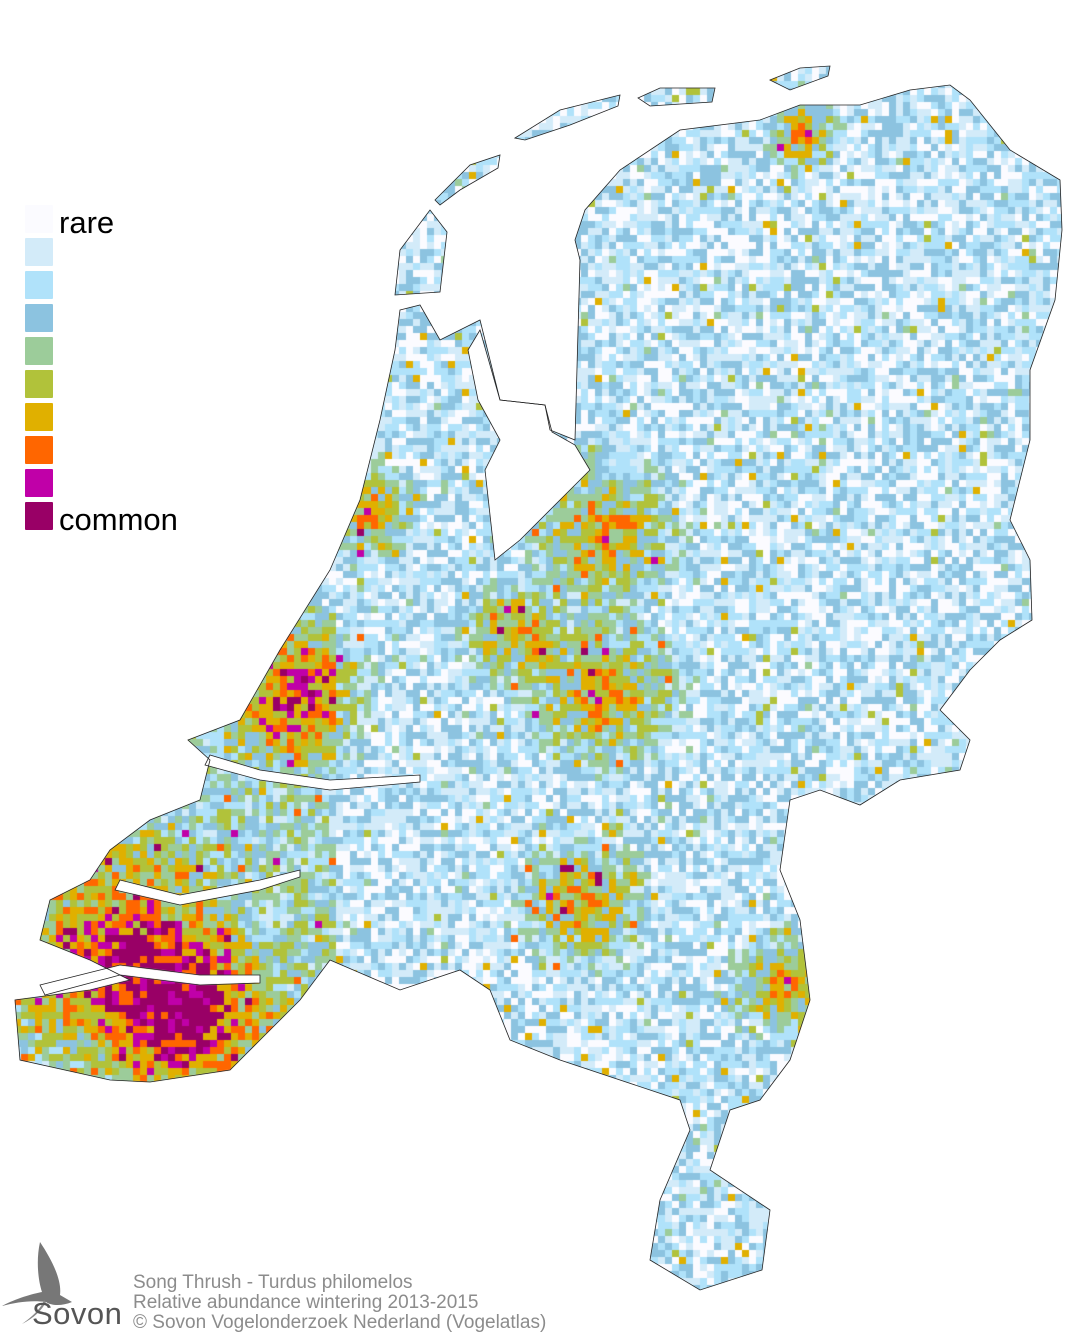  Describe the element at coordinates (273, 1282) in the screenshot. I see `caption-species: Song Thrush - Turdus philomelos` at that location.